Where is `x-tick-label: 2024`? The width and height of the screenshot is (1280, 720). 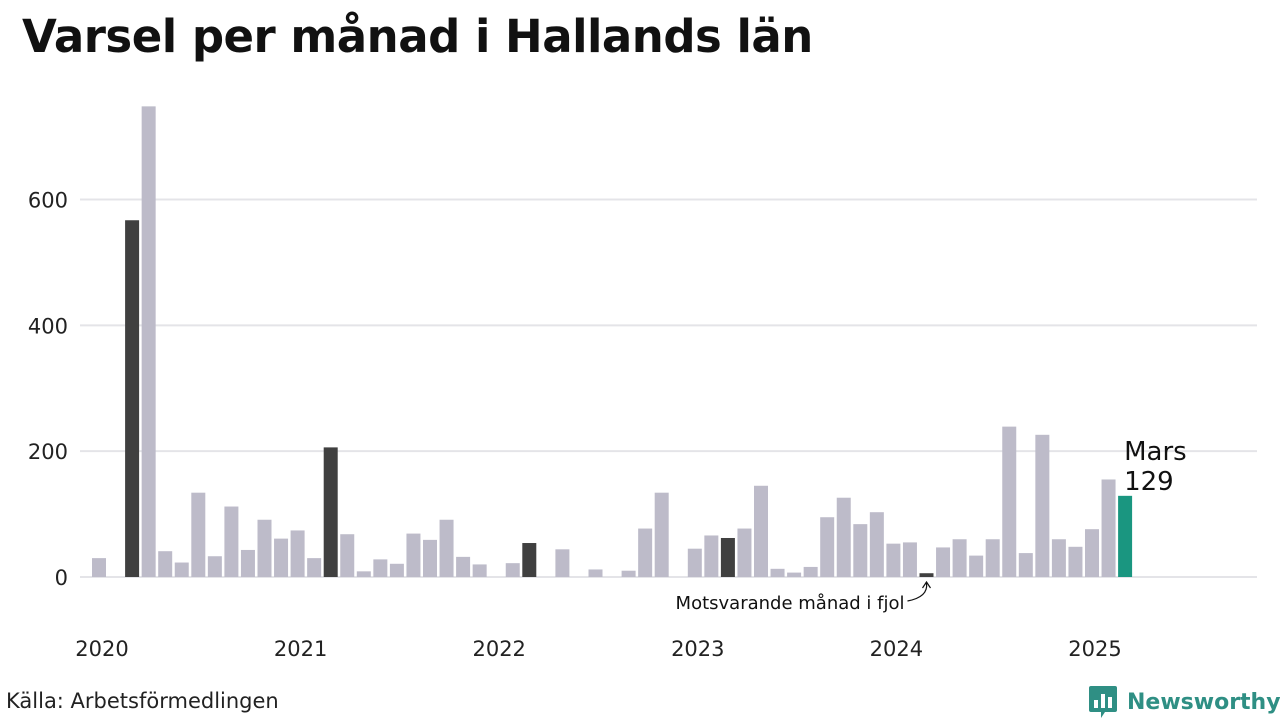
x-tick-label: 2024 is located at coordinates (896, 649).